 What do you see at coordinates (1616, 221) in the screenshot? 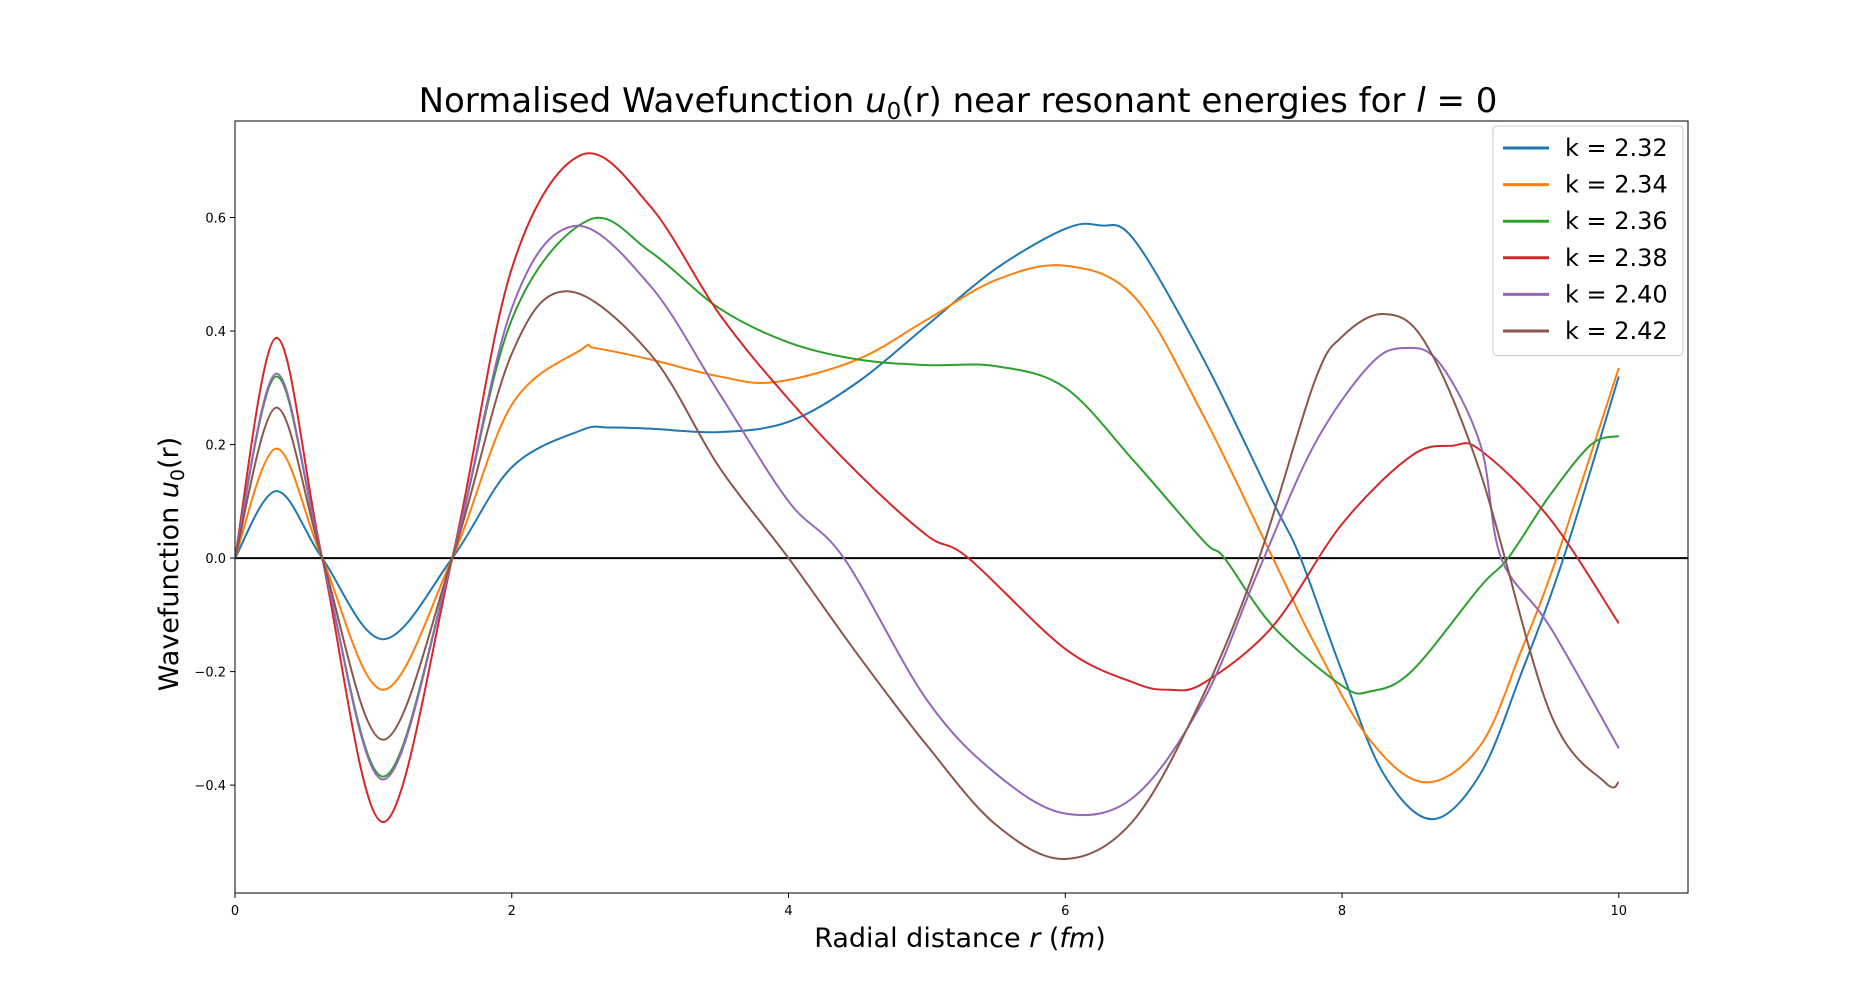
I see `legend-label: k = 2.36` at bounding box center [1616, 221].